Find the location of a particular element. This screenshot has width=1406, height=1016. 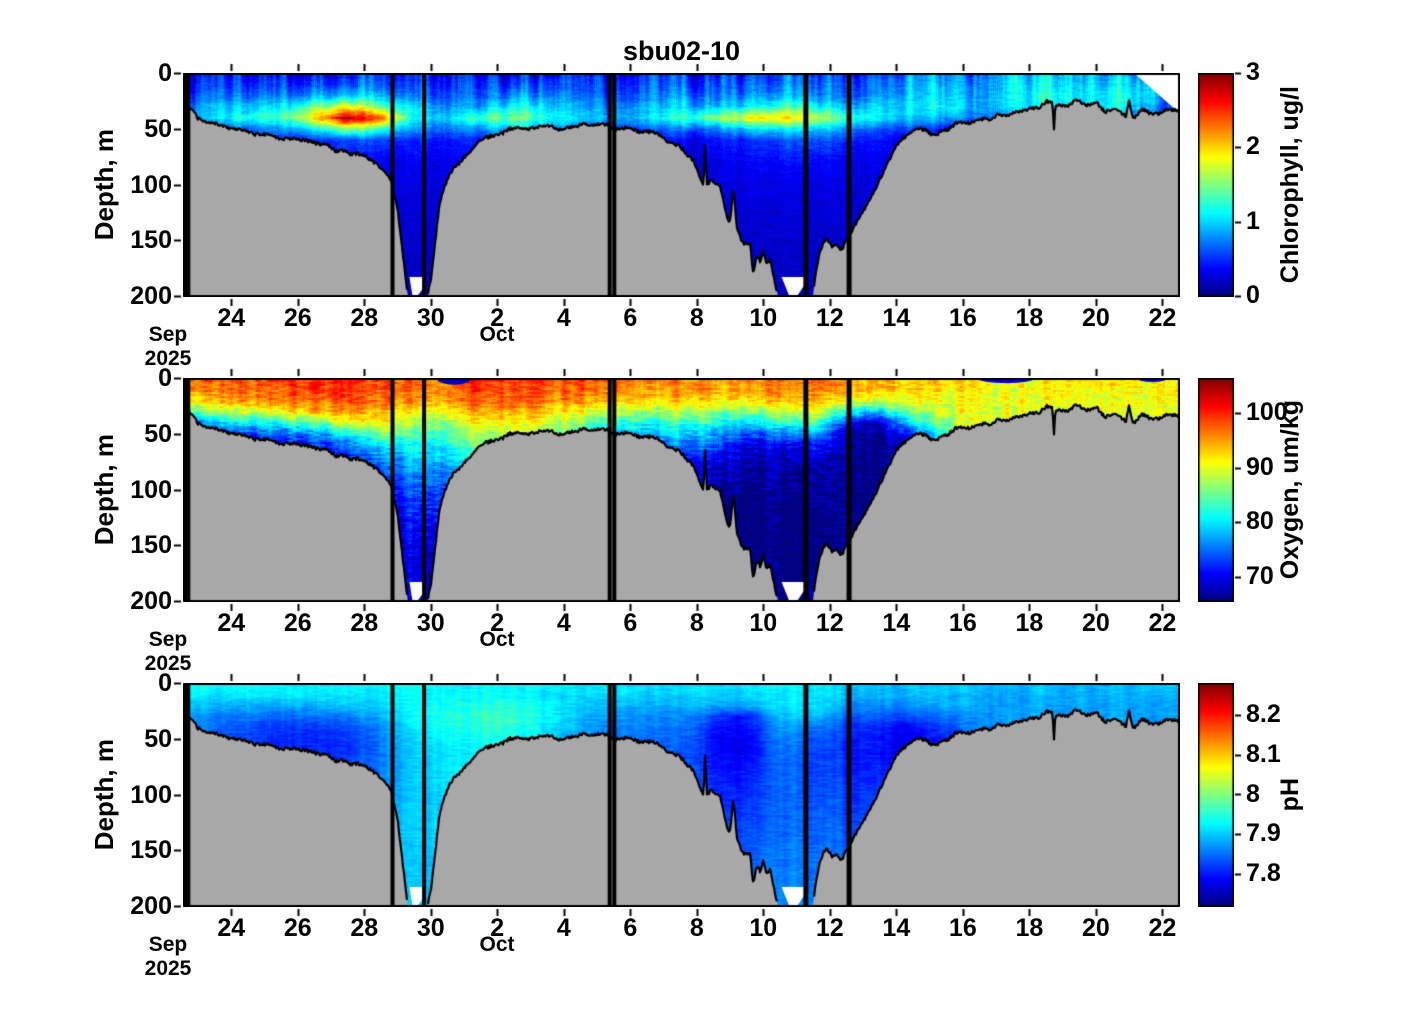

colorbar-tick-label: 1 is located at coordinates (1253, 220).